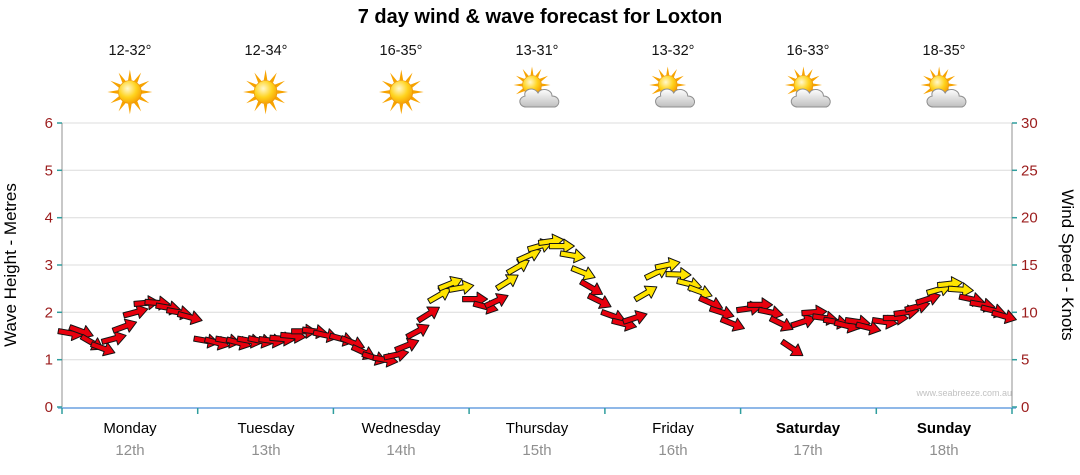 The width and height of the screenshot is (1080, 475). Describe the element at coordinates (1025, 407) in the screenshot. I see `right-tick-label: 0` at that location.